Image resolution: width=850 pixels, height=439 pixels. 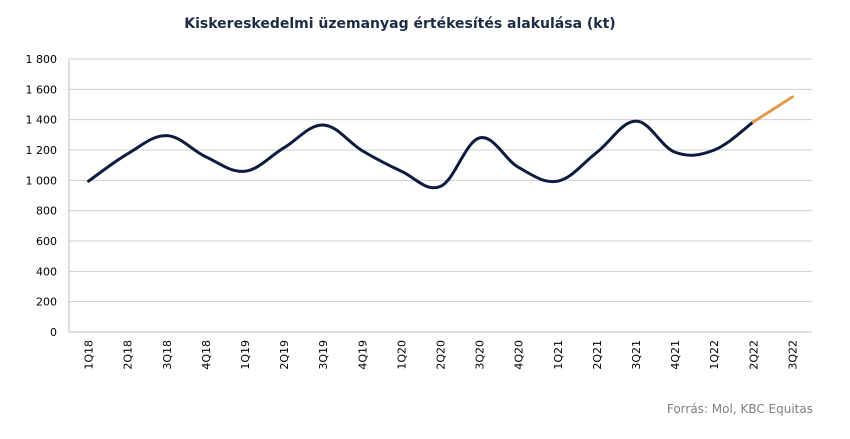 I want to click on x-tick-label: 3Q19, so click(x=323, y=355).